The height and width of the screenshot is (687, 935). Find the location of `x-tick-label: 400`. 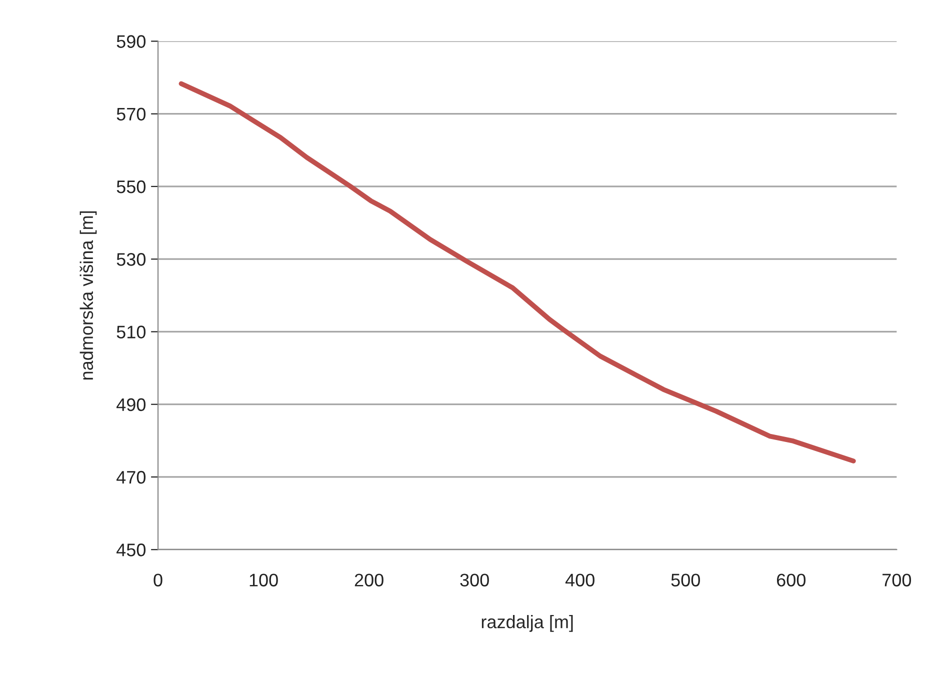

x-tick-label: 400 is located at coordinates (579, 580).